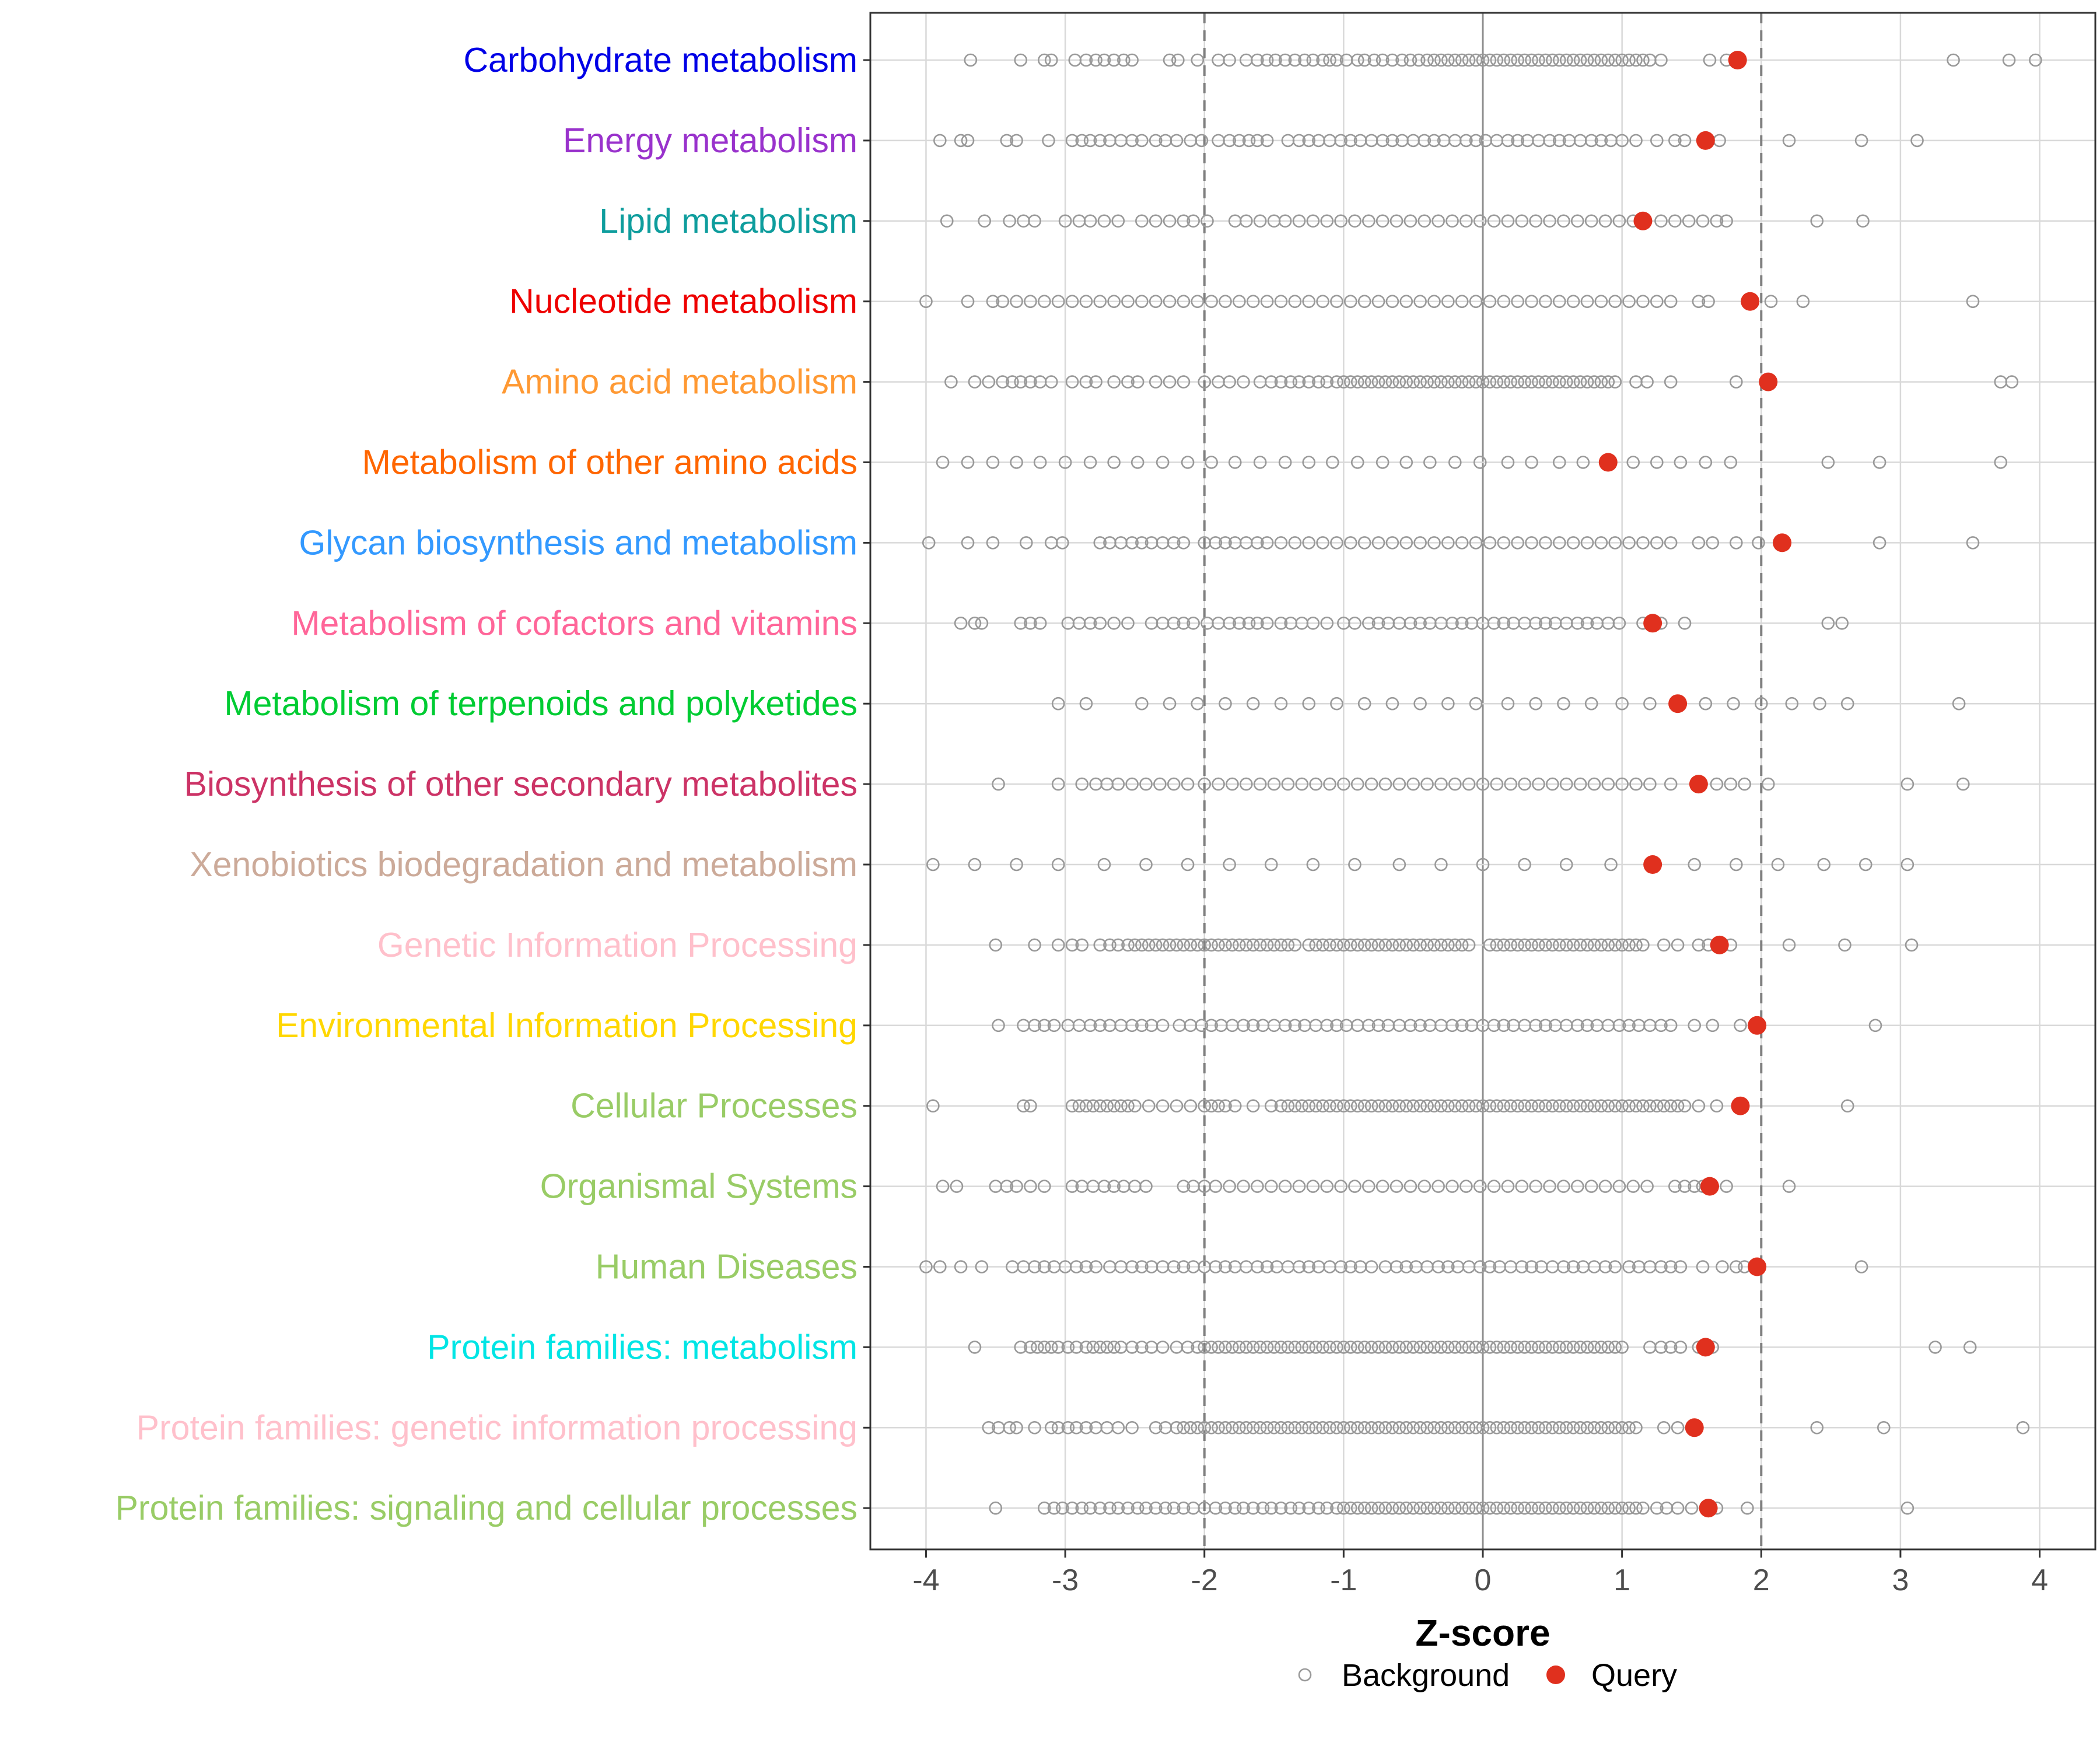 This screenshot has height=1753, width=2100. Describe the element at coordinates (714, 1106) in the screenshot. I see `category-label: Cellular Processes` at that location.